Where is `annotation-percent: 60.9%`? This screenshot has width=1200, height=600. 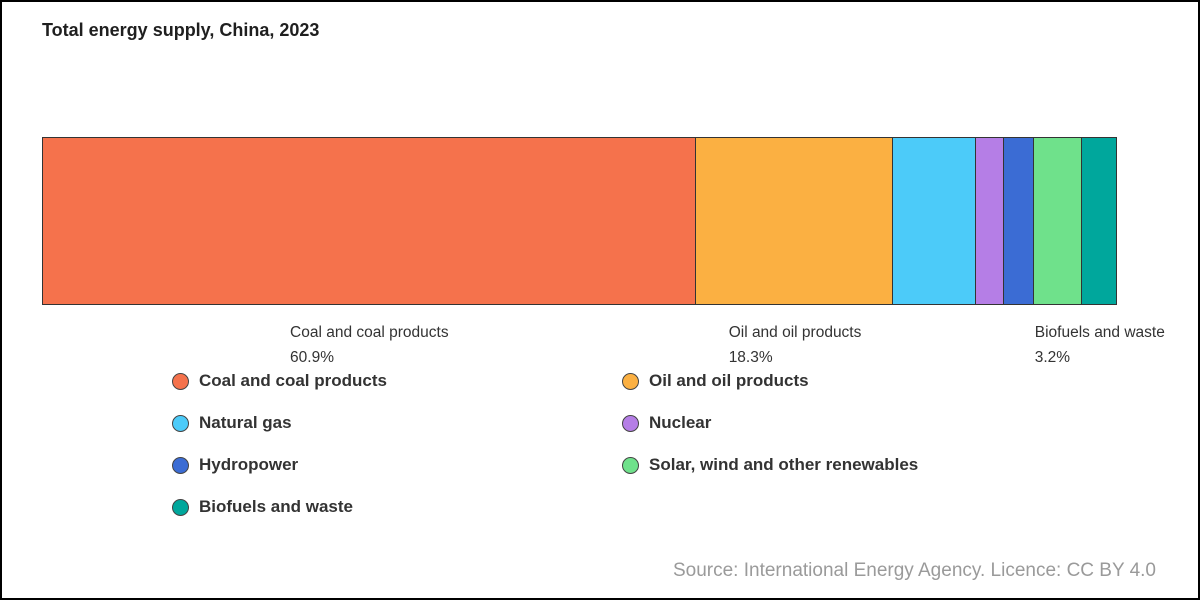 annotation-percent: 60.9% is located at coordinates (312, 357).